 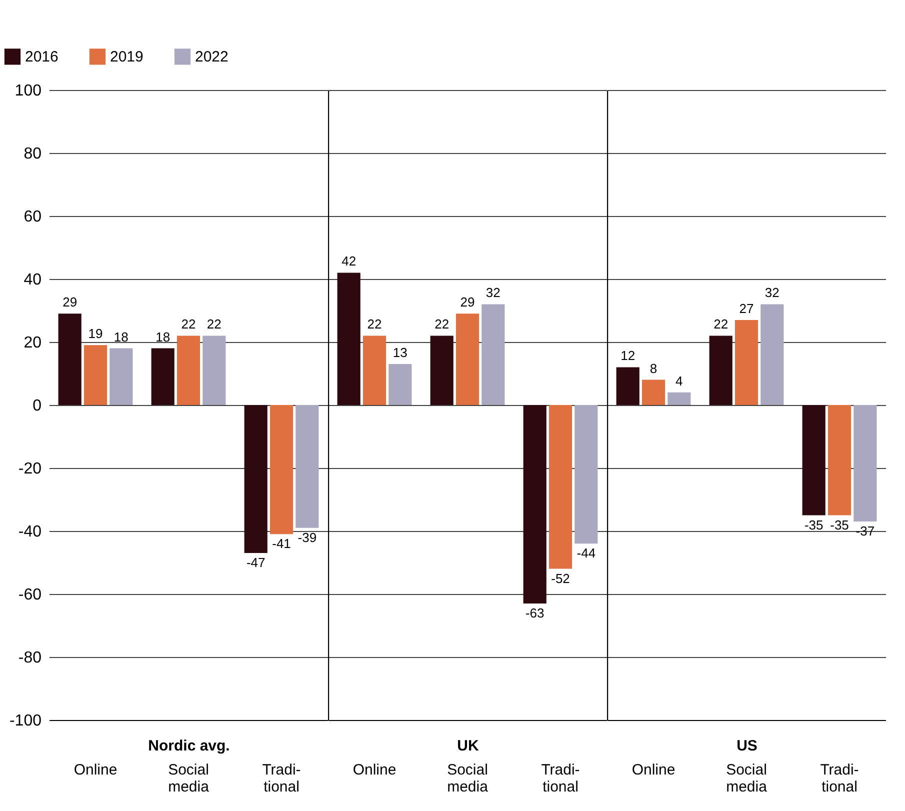 I want to click on data-label: 19, so click(x=95, y=334).